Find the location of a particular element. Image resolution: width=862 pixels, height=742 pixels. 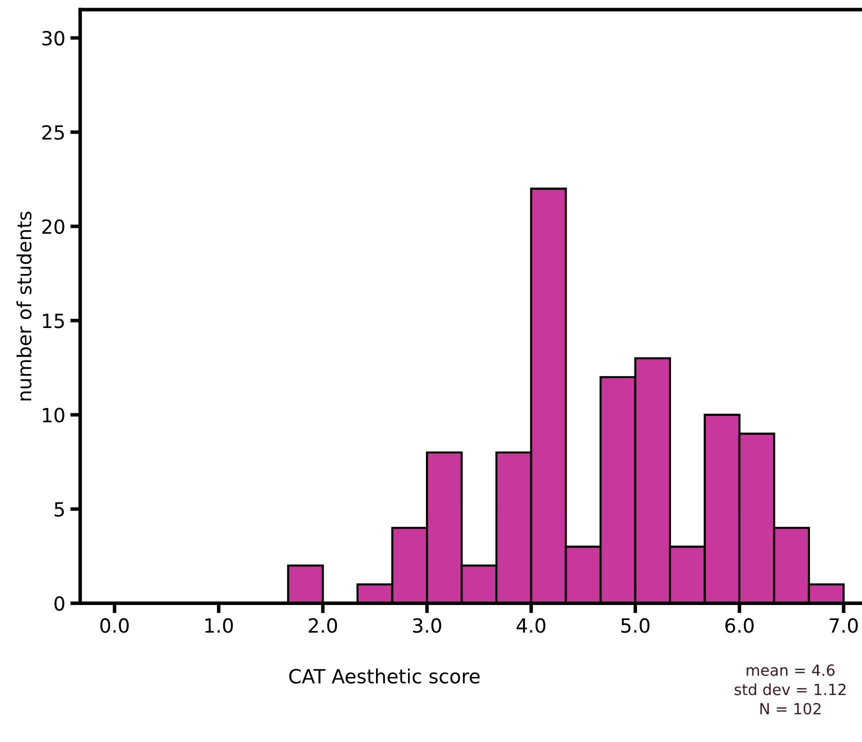

text: mean = 4.6 is located at coordinates (790, 670).